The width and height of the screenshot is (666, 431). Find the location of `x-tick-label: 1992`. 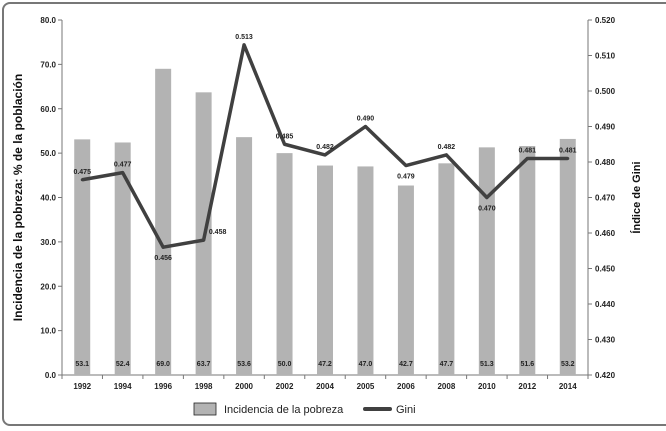

x-tick-label: 1992 is located at coordinates (82, 386).